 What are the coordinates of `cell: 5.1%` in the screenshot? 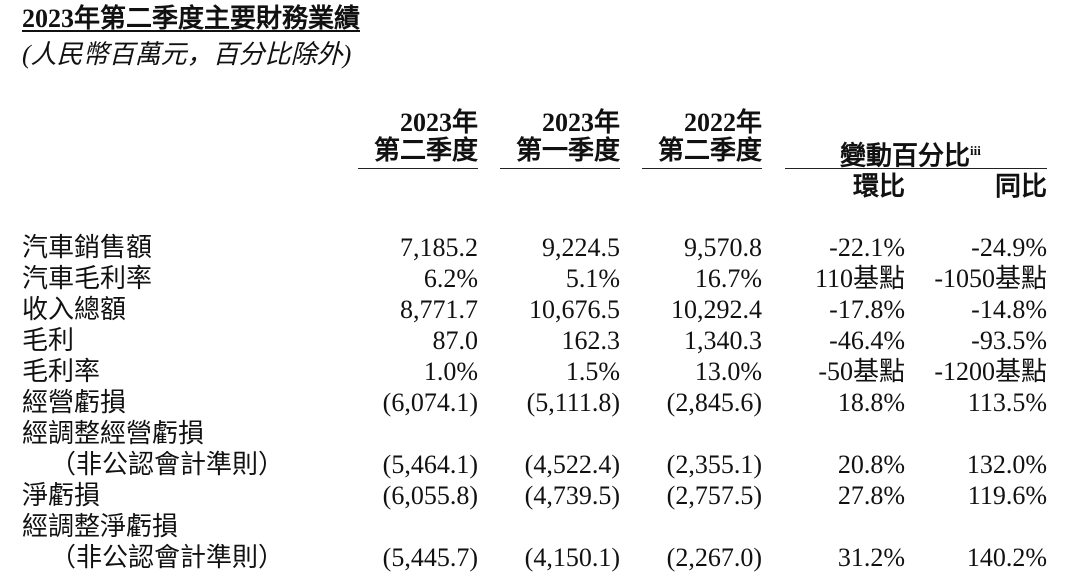 It's located at (592, 278).